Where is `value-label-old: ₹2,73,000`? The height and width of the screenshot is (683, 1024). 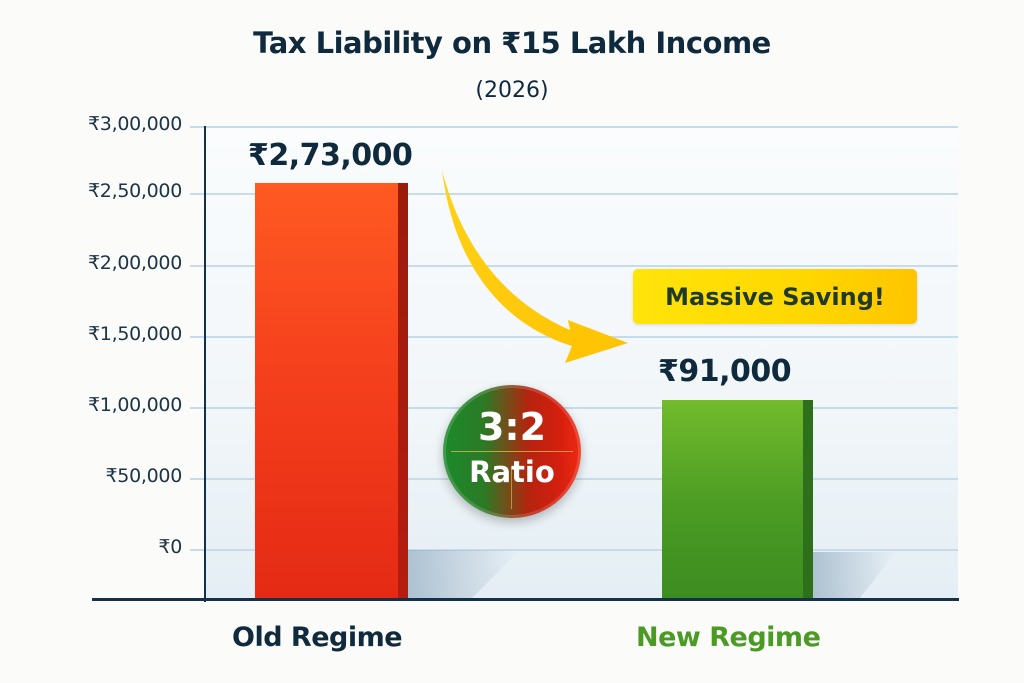 value-label-old: ₹2,73,000 is located at coordinates (330, 155).